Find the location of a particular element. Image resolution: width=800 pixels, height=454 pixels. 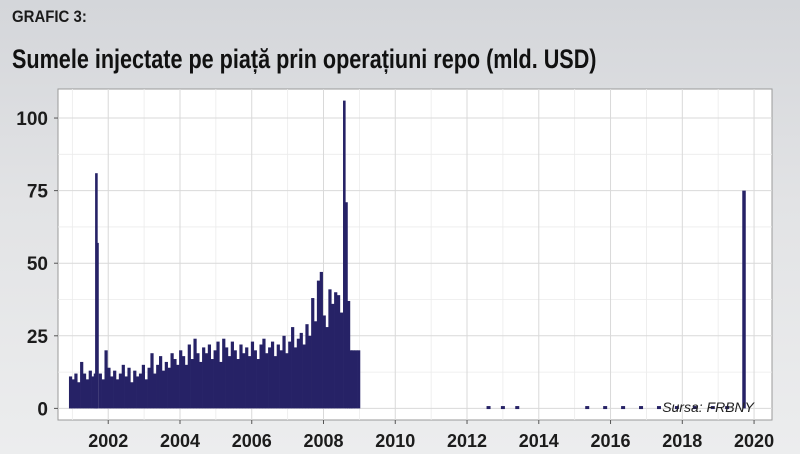

y-tick-label: 100 is located at coordinates (32, 119).